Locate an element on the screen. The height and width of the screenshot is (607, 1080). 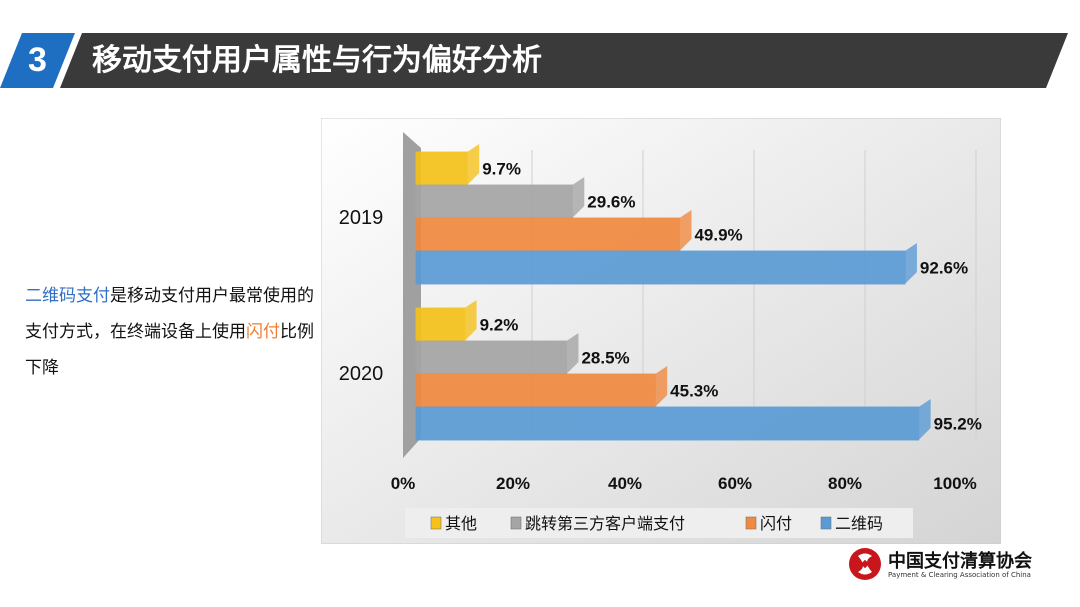
category-label: 2020 is located at coordinates (361, 374).